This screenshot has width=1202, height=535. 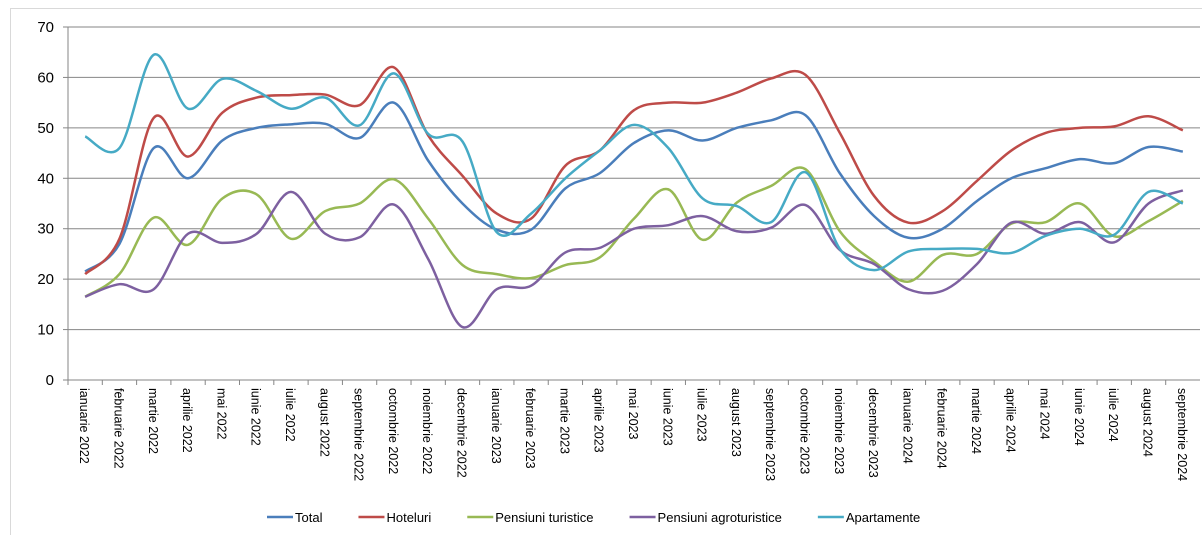 I want to click on x-tick-label: ianuarie 2023, so click(x=496, y=426).